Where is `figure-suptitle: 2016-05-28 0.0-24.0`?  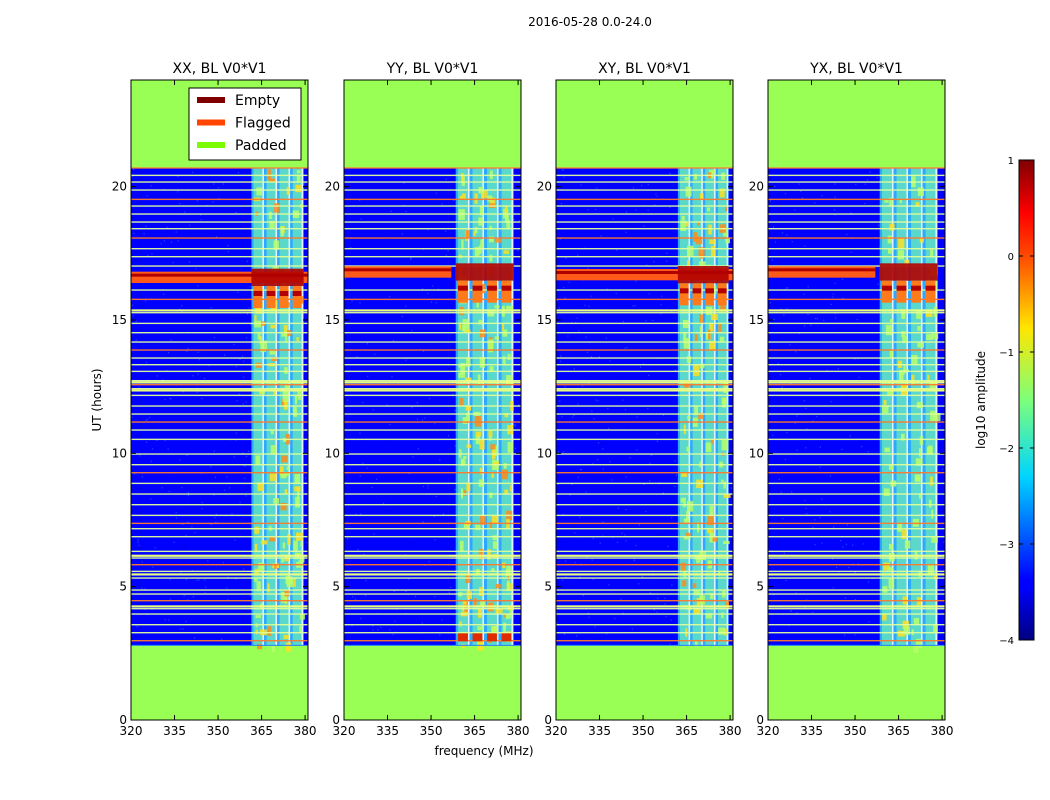 figure-suptitle: 2016-05-28 0.0-24.0 is located at coordinates (590, 22).